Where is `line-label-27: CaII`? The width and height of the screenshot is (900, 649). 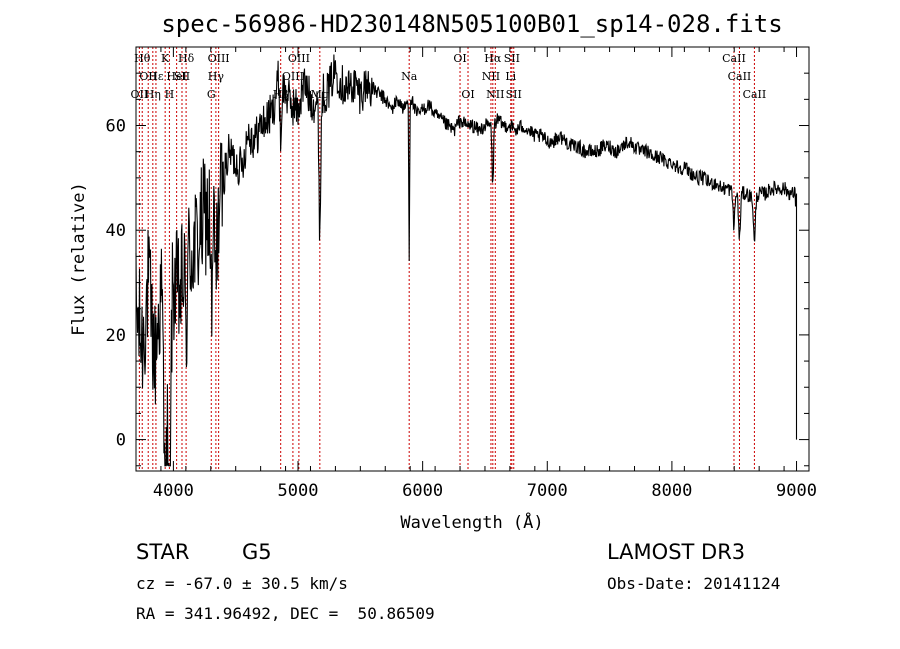 line-label-27: CaII is located at coordinates (740, 76).